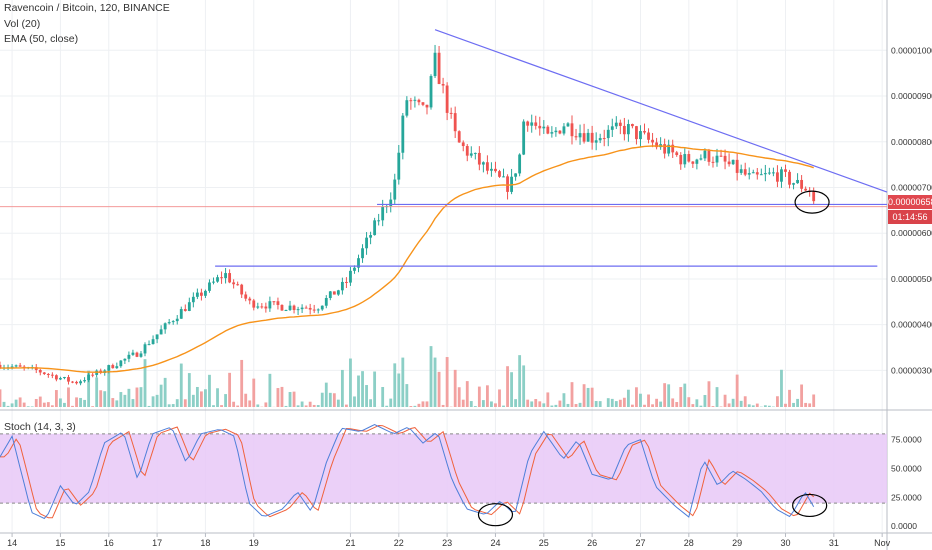 Image resolution: width=932 pixels, height=550 pixels. I want to click on legend-volume: Vol (20), so click(22, 24).